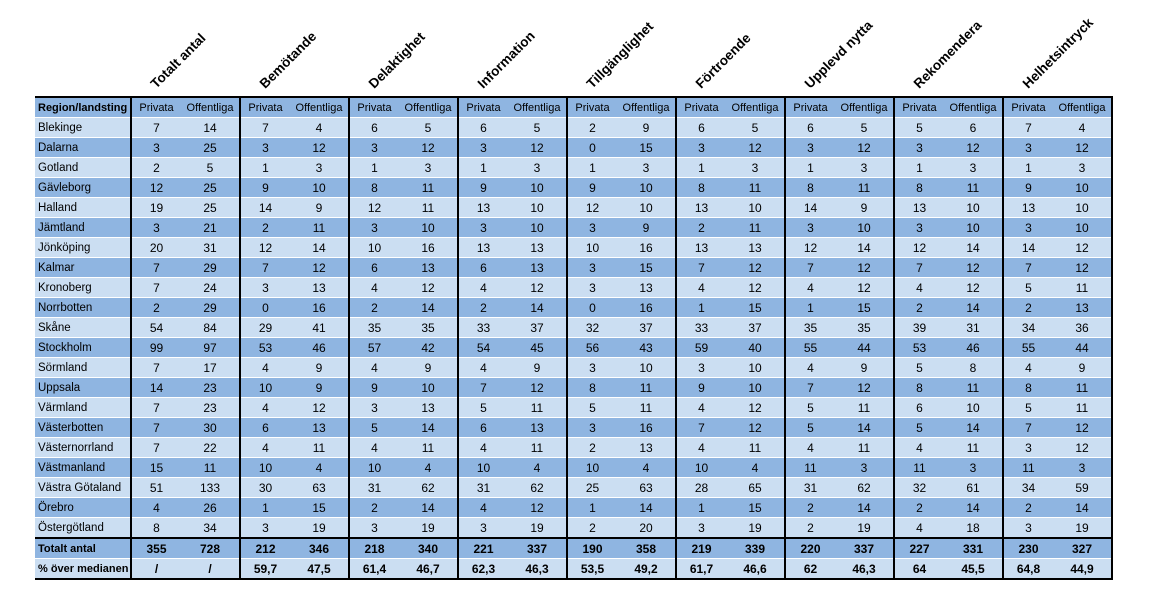 This screenshot has height=613, width=1156. What do you see at coordinates (918, 347) in the screenshot?
I see `table-cell: 53` at bounding box center [918, 347].